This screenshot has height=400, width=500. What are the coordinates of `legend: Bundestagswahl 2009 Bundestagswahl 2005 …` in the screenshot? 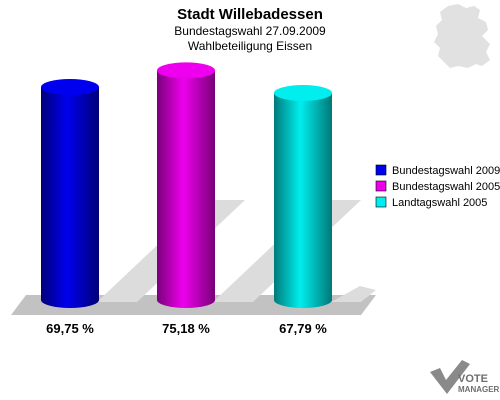 It's located at (437, 186).